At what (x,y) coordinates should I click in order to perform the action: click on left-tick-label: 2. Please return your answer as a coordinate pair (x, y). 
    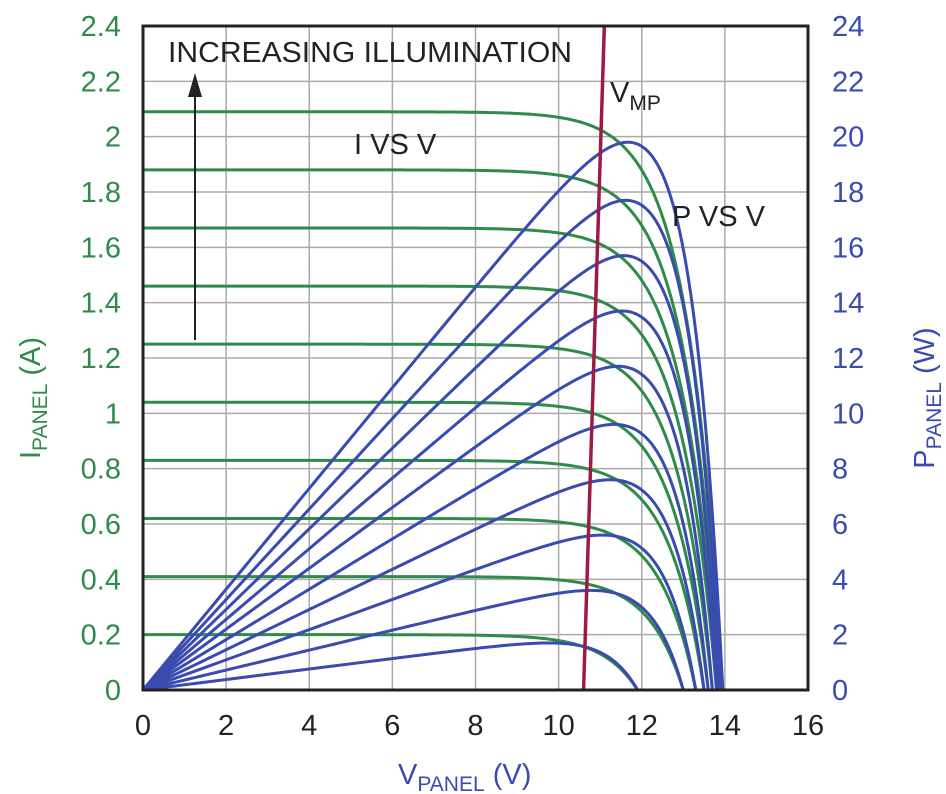
    Looking at the image, I should click on (113, 138).